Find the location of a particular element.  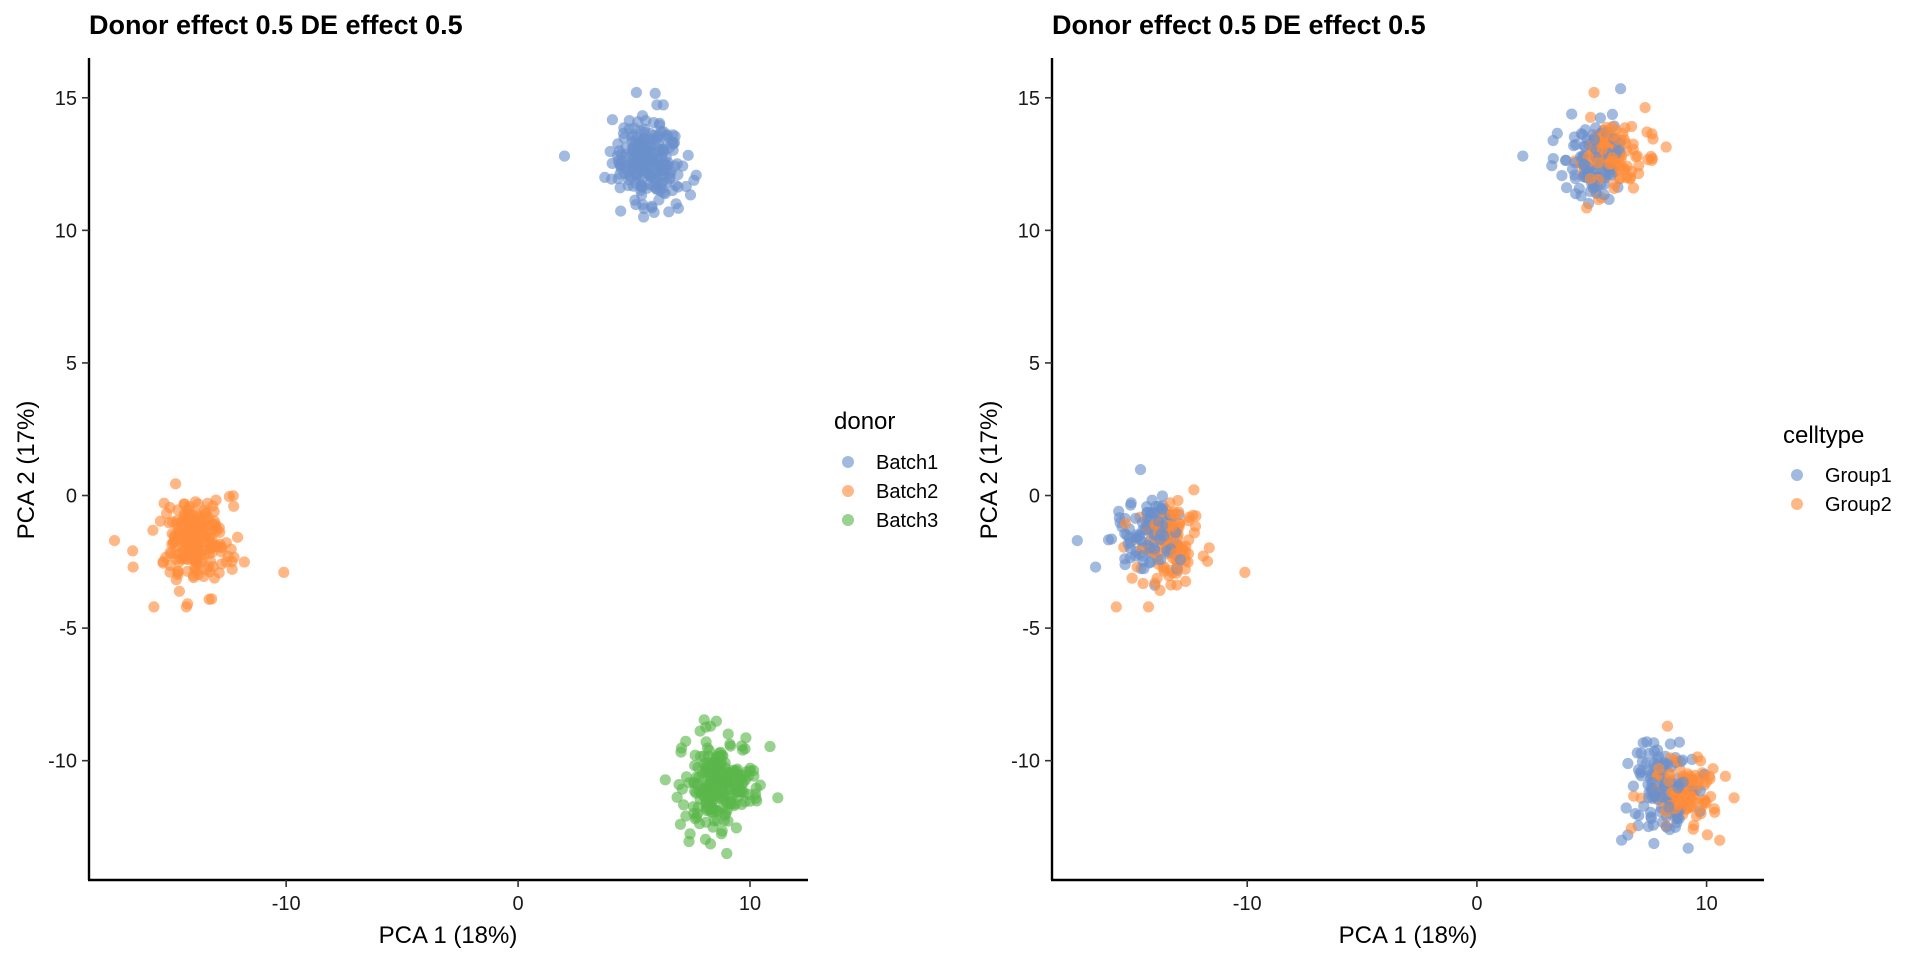

left-y-axis-label: PCA 2 (17%) is located at coordinates (26, 470).